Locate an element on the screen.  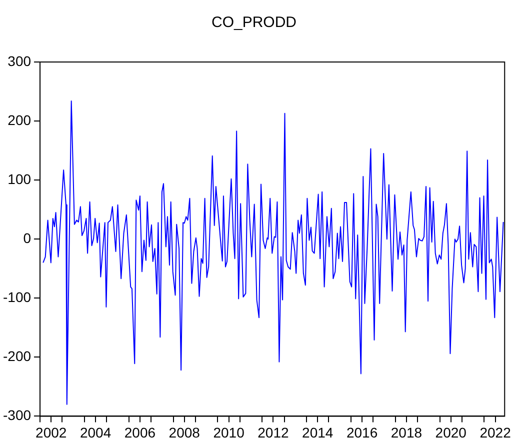
x-tick-label: 2004 is located at coordinates (96, 432).